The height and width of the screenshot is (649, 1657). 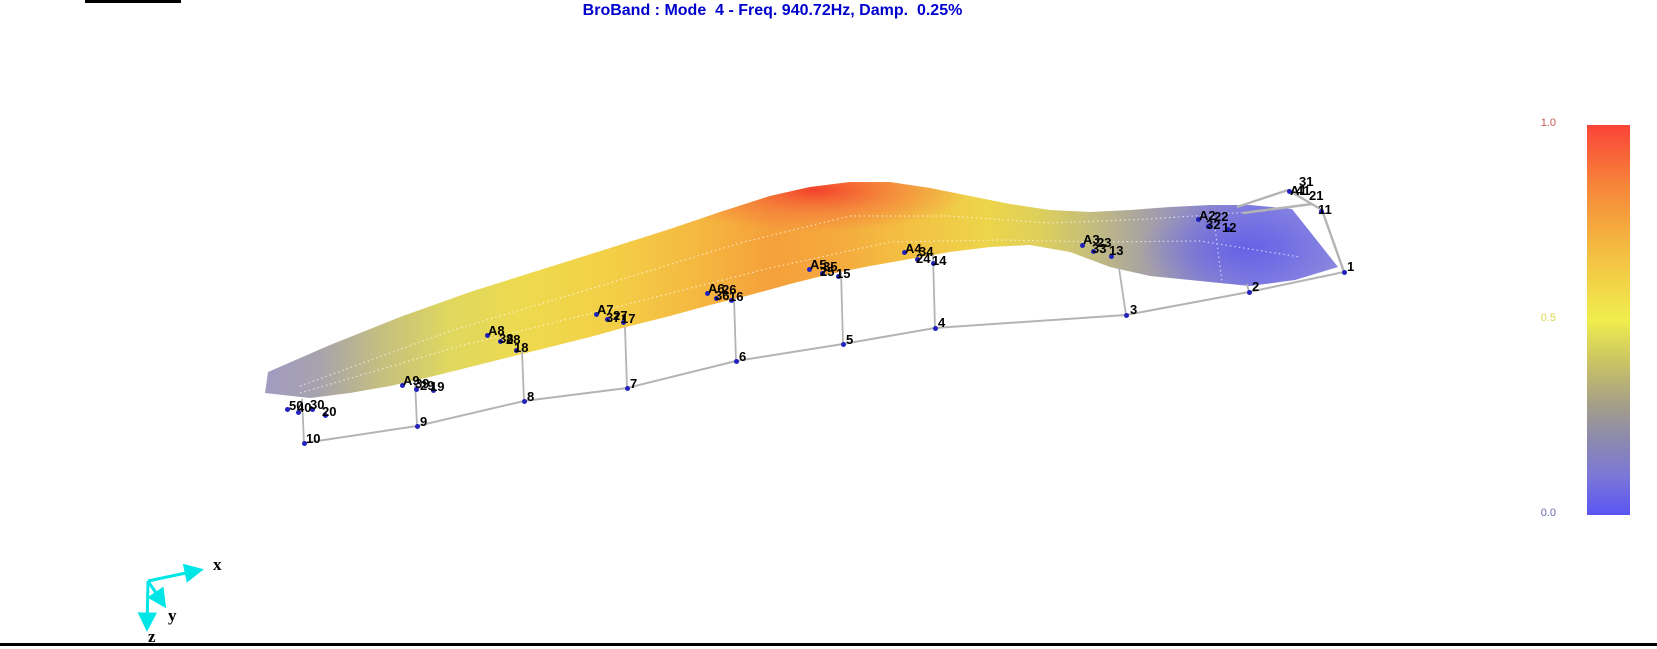 I want to click on y-axis-arrow, so click(x=156, y=594).